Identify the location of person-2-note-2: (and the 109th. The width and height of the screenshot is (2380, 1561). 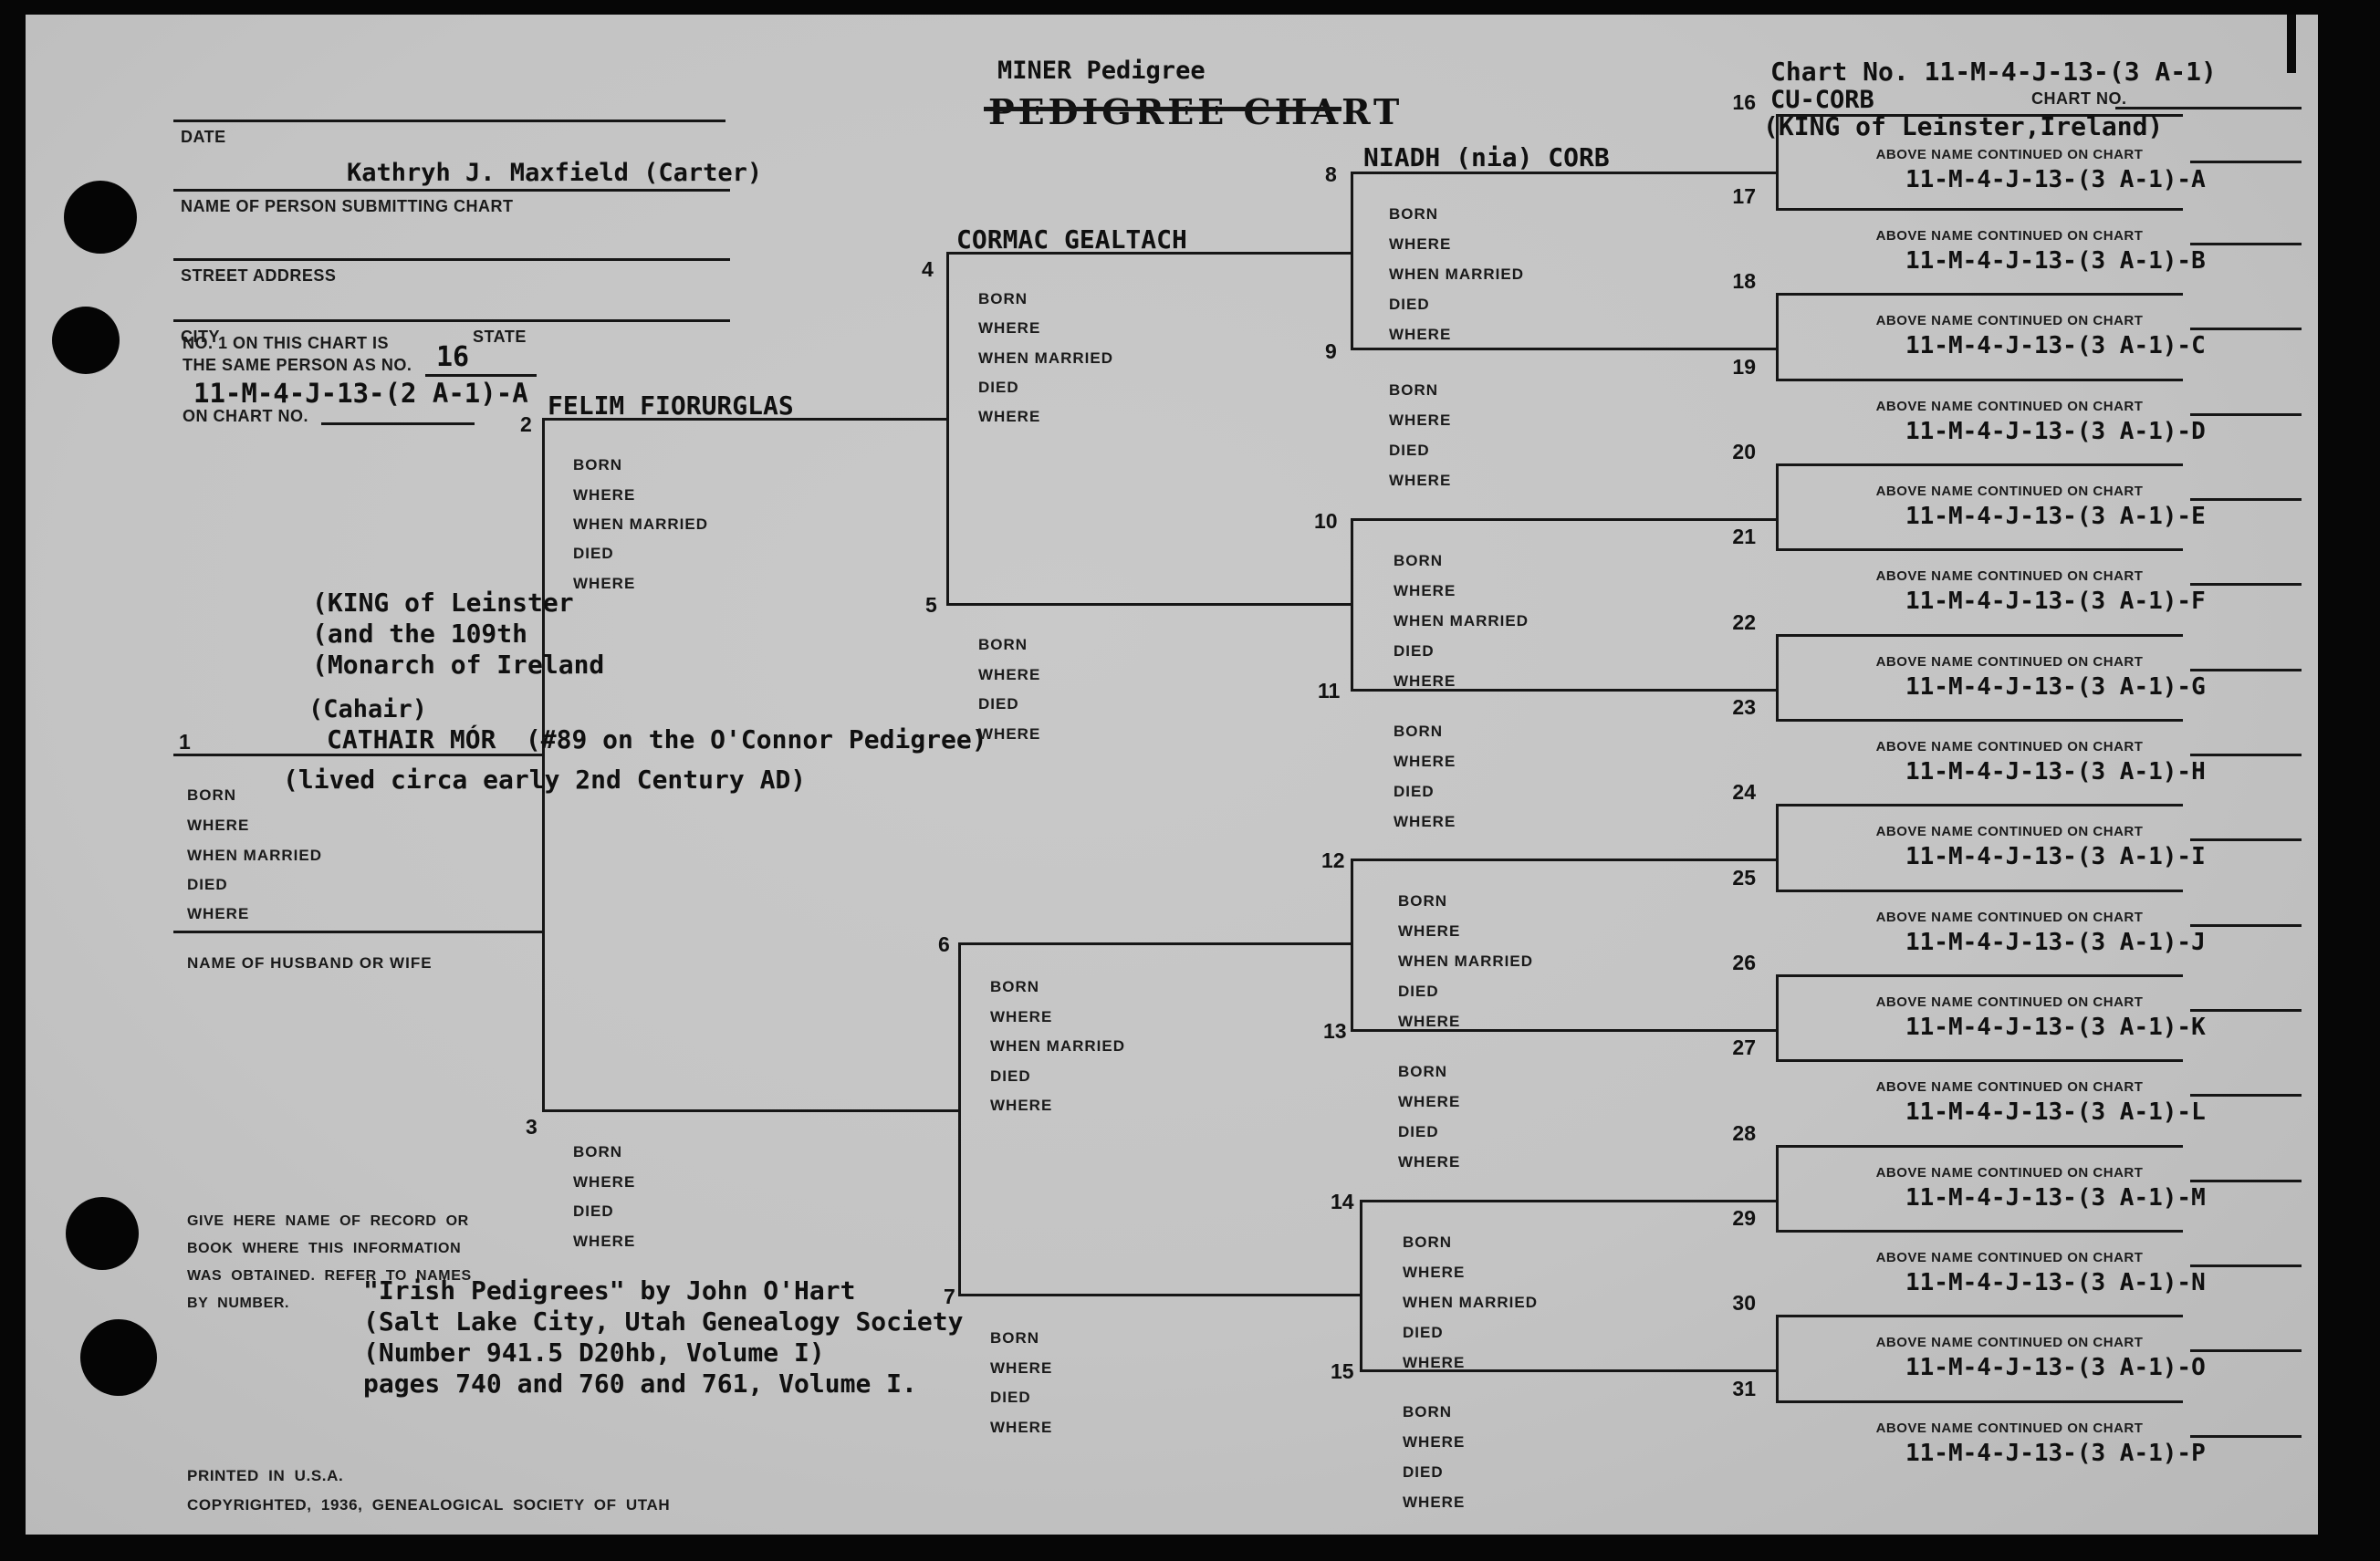
(420, 634).